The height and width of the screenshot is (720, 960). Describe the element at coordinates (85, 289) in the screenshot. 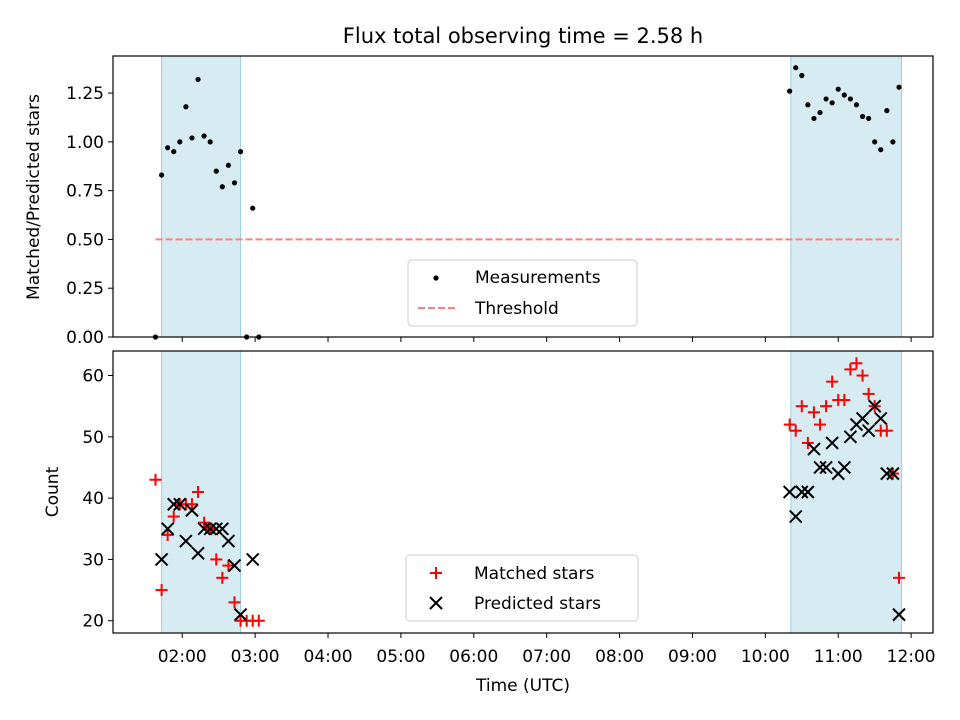

I see `y-tick-label: 0.25` at that location.